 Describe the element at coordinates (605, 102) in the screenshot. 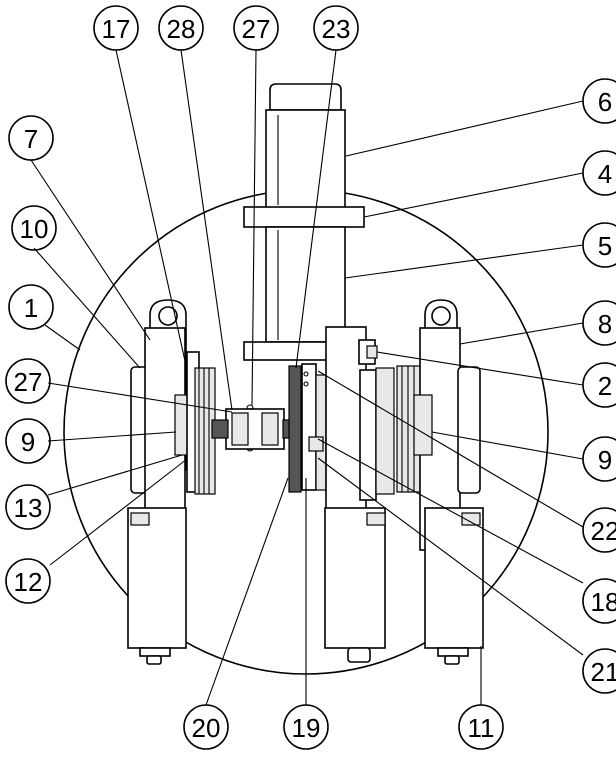

I see `callout-label: 6` at that location.